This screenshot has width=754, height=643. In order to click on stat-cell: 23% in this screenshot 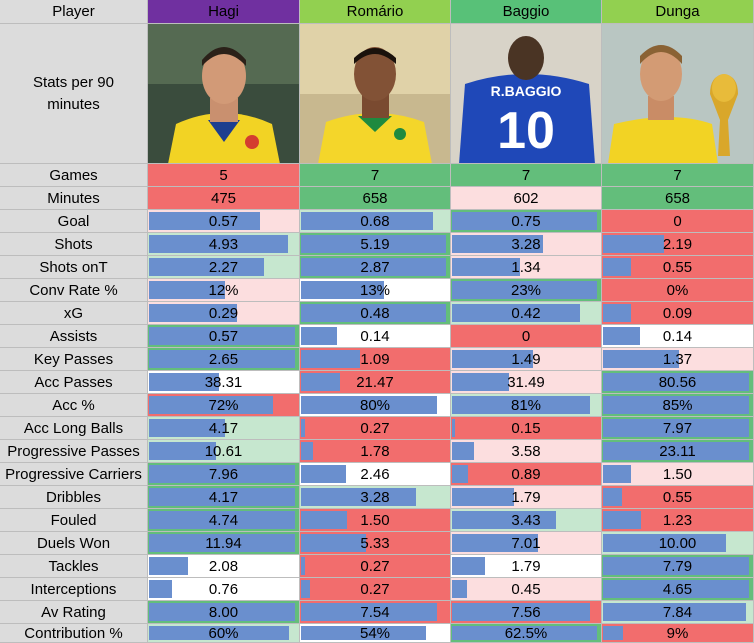, I will do `click(526, 290)`.